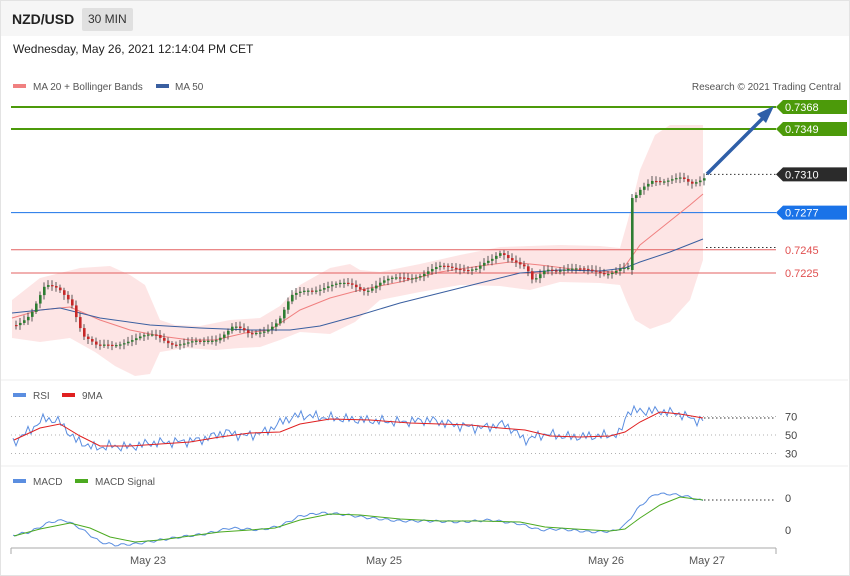  I want to click on legend-ma50: MA 50, so click(189, 87).